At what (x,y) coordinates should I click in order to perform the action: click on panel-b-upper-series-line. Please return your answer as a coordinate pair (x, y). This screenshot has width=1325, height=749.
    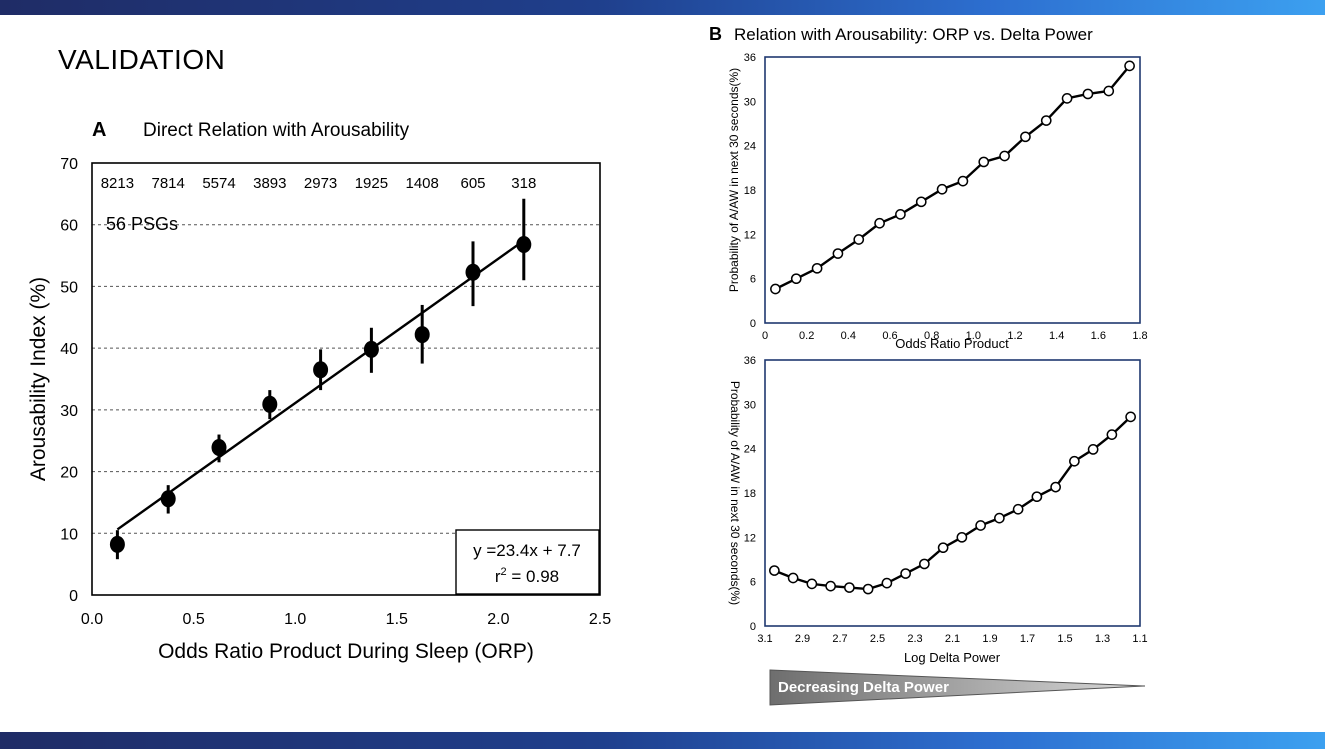
    Looking at the image, I should click on (952, 178).